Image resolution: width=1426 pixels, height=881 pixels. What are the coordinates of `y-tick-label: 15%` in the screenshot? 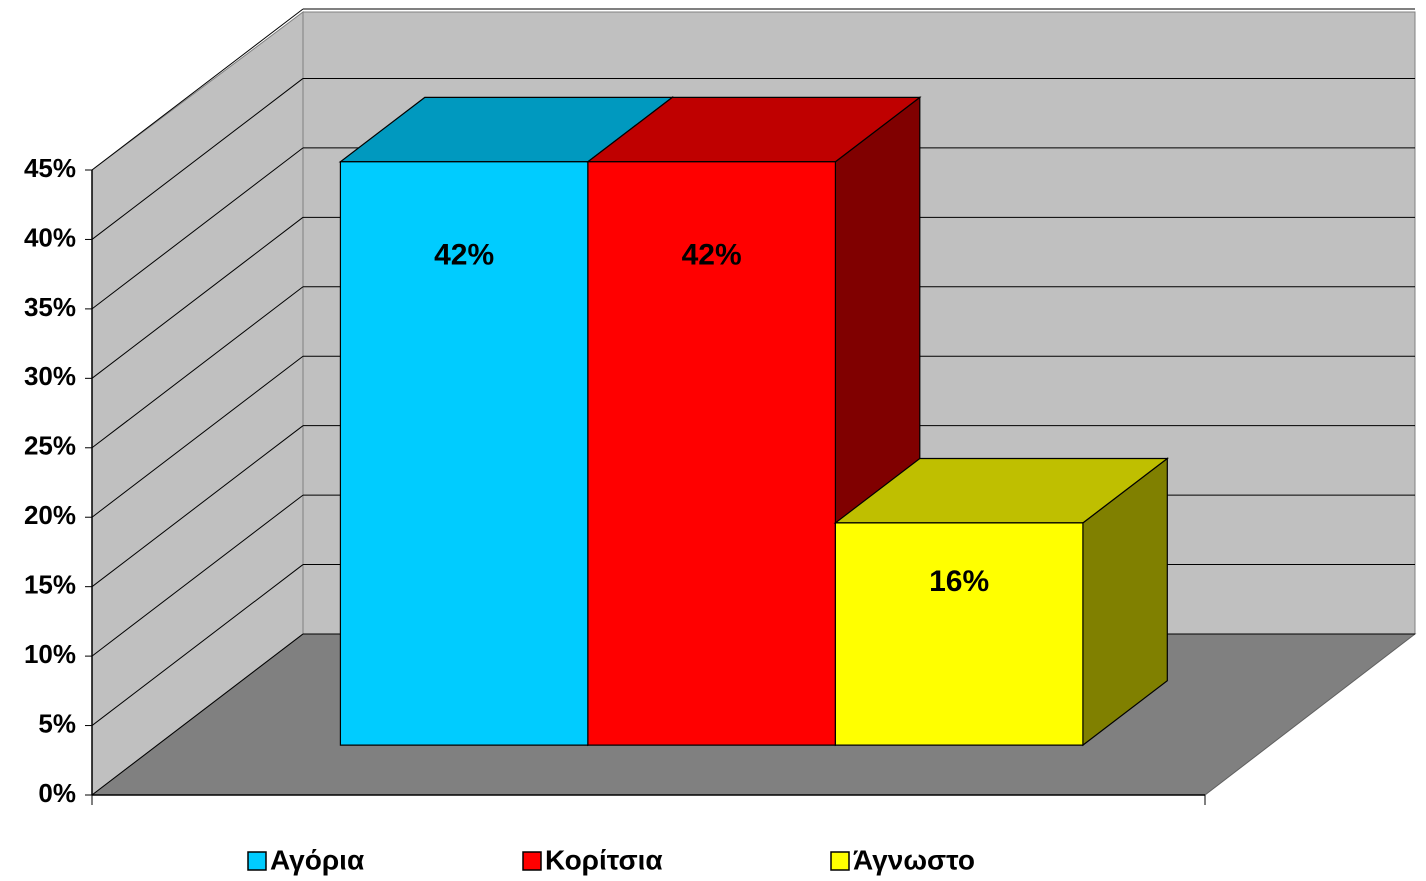 It's located at (50, 585).